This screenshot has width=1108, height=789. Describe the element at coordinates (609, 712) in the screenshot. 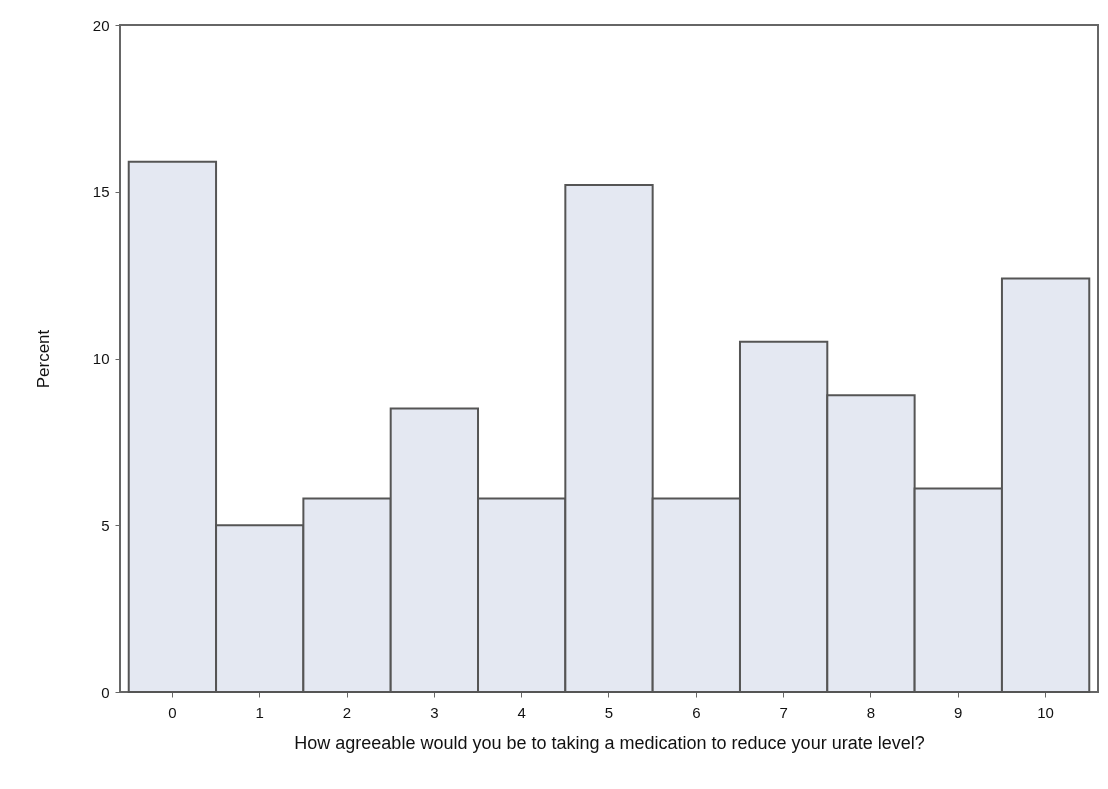

I see `x-tick-label: 5` at that location.